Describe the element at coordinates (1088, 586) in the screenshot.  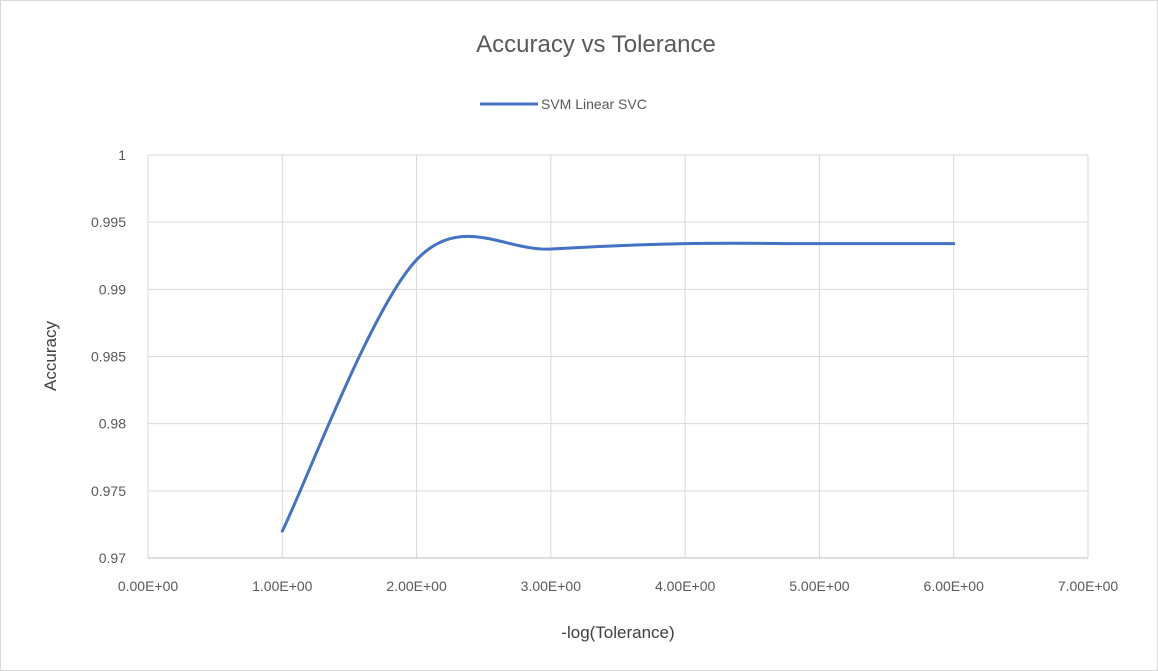
I see `x-tick-label: 7.00E+00` at that location.